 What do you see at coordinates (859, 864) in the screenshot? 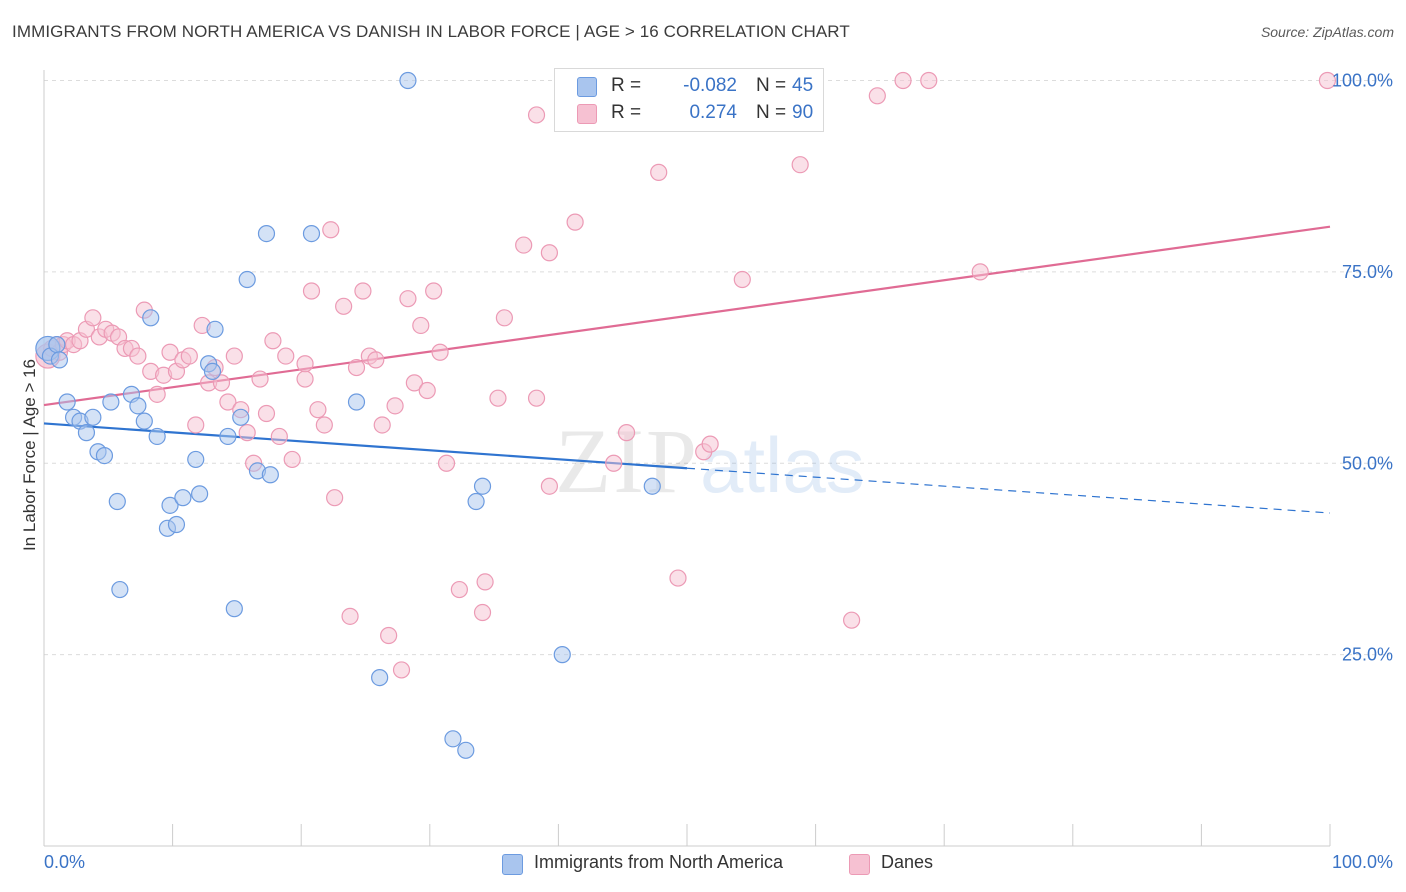
I see `bottom-legend-swatch-series2` at bounding box center [859, 864].